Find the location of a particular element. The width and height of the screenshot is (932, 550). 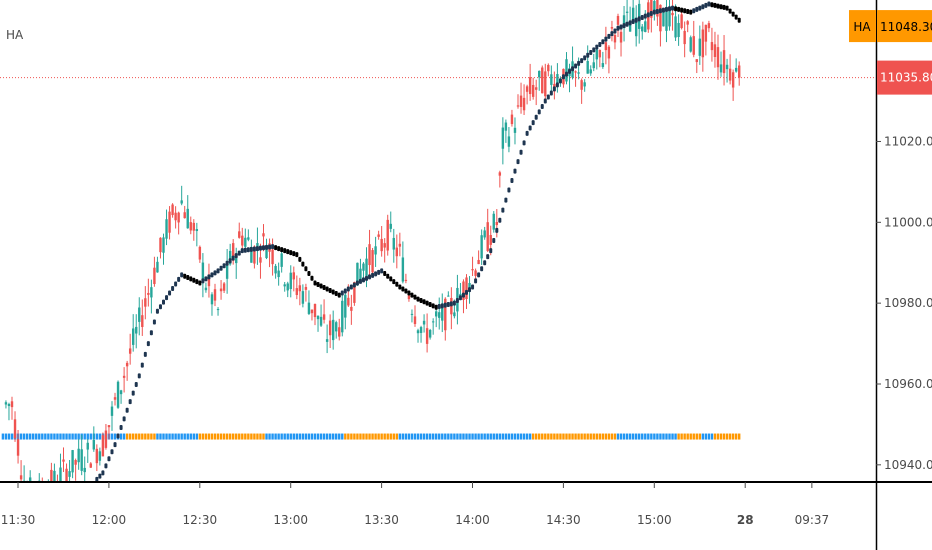

time-tick-label: 09:37 is located at coordinates (812, 520).